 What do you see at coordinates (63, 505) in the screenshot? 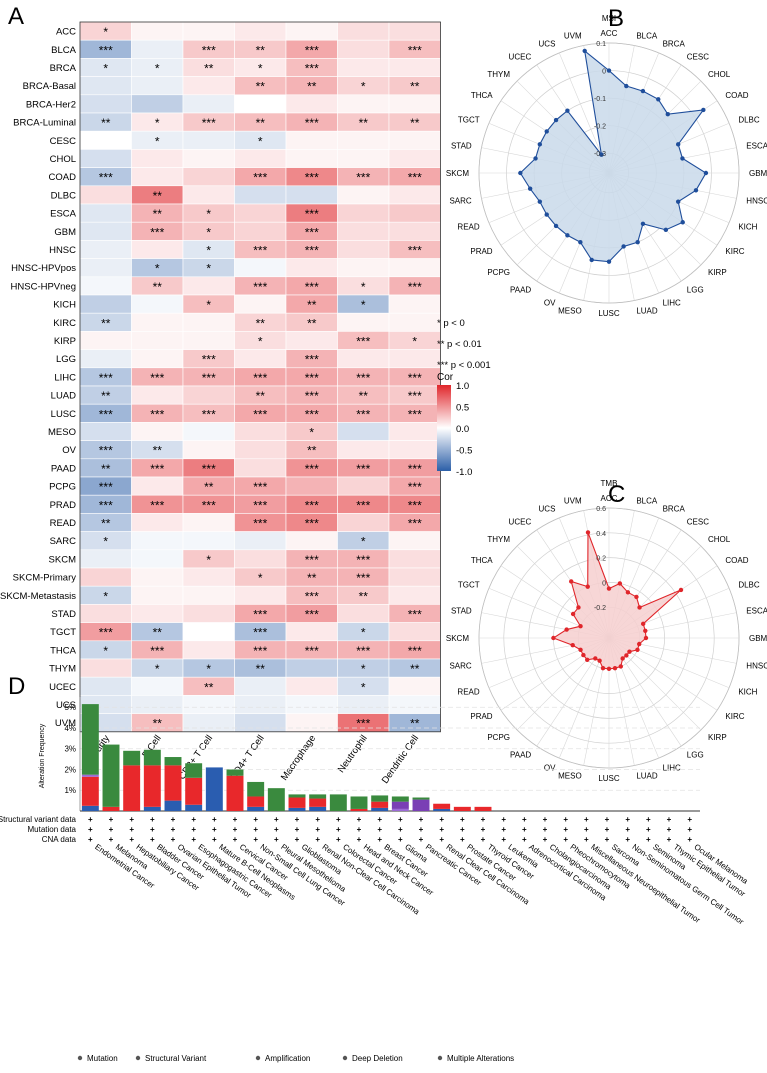
I see `heatmap-row-label: PRAD` at bounding box center [63, 505].